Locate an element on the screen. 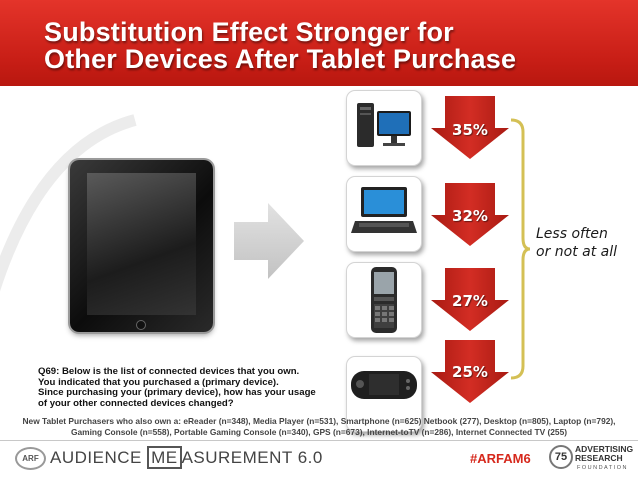 The image size is (638, 478). phone-icon is located at coordinates (384, 300).